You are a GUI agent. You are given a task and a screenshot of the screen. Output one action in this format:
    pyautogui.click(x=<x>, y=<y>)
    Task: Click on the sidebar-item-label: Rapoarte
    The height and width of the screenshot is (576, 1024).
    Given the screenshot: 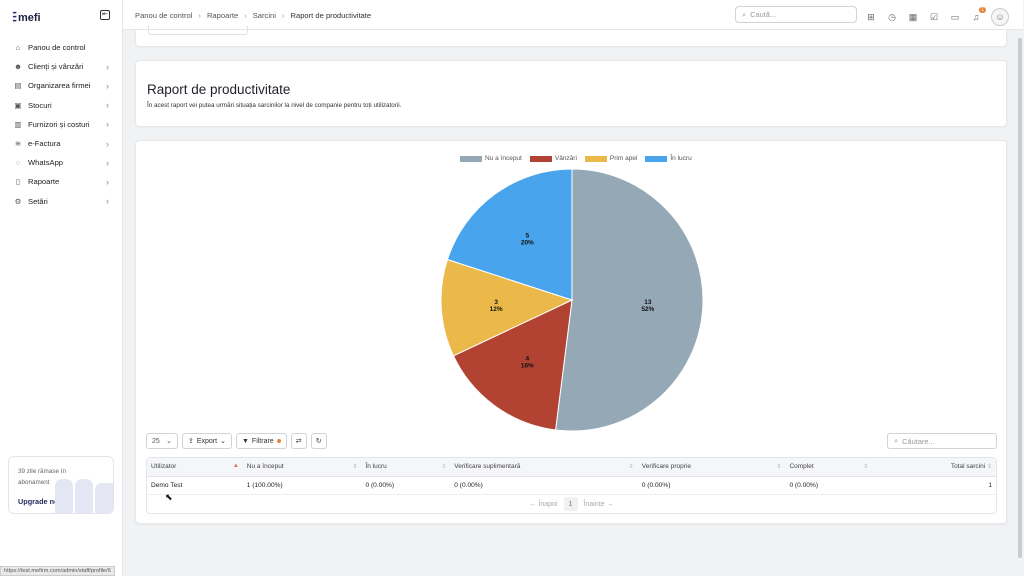 What is the action you would take?
    pyautogui.click(x=44, y=182)
    